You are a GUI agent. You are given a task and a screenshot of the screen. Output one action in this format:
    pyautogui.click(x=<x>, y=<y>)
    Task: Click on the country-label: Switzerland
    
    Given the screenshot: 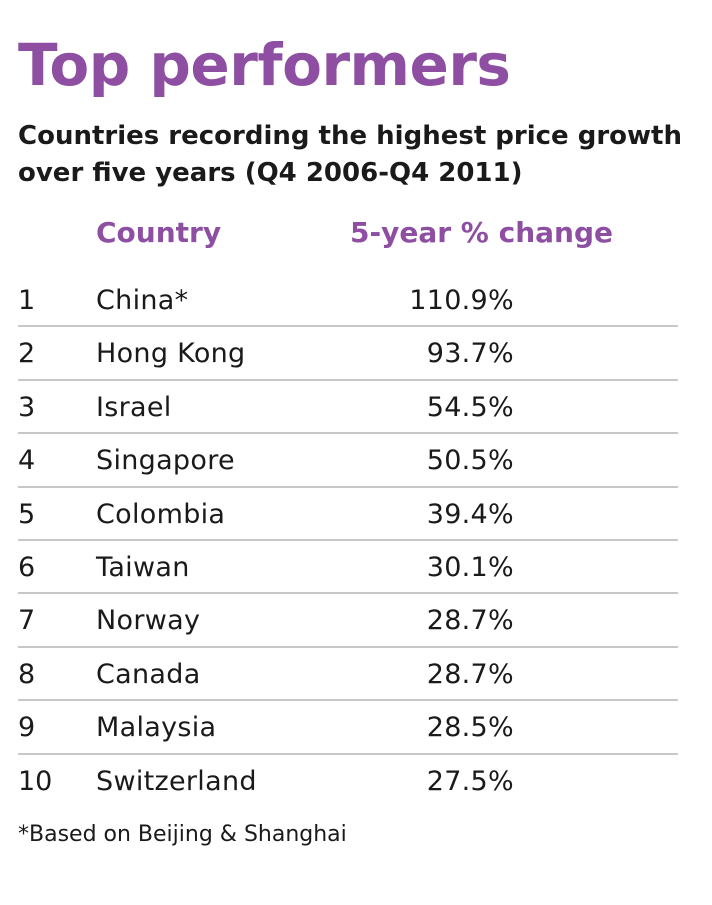 What is the action you would take?
    pyautogui.click(x=176, y=781)
    